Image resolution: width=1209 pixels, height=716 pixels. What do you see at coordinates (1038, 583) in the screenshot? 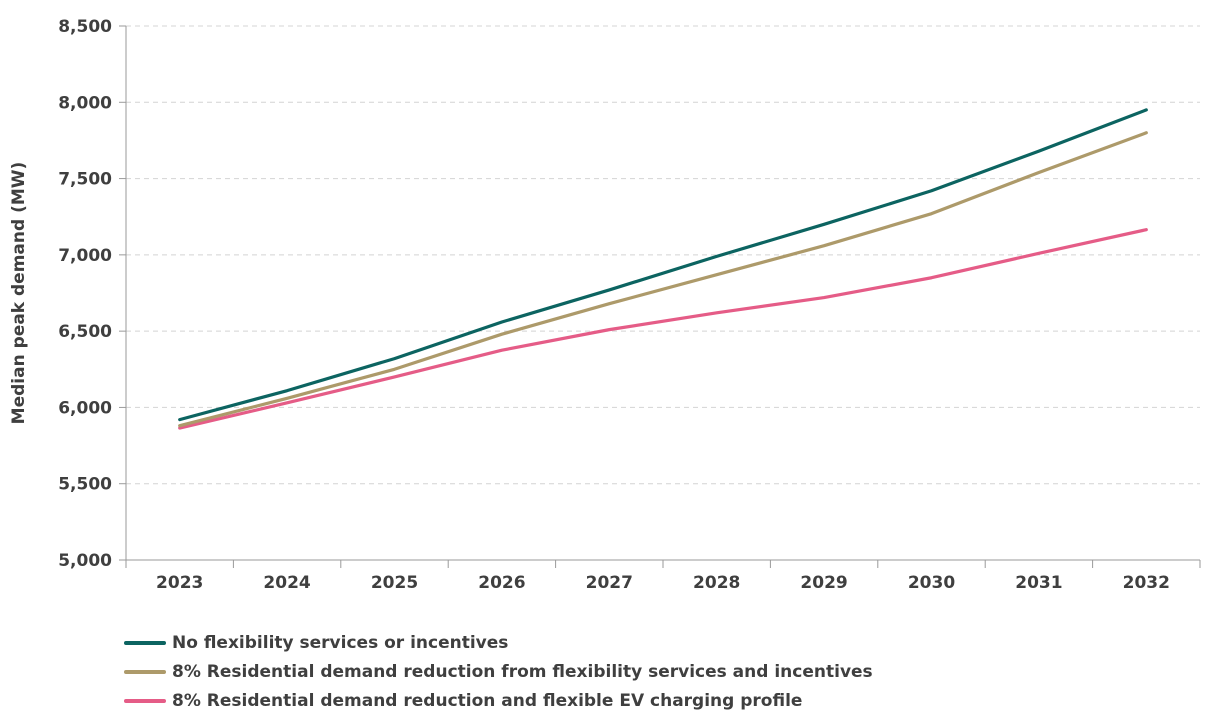
I see `x-tick-label: 2031` at bounding box center [1038, 583].